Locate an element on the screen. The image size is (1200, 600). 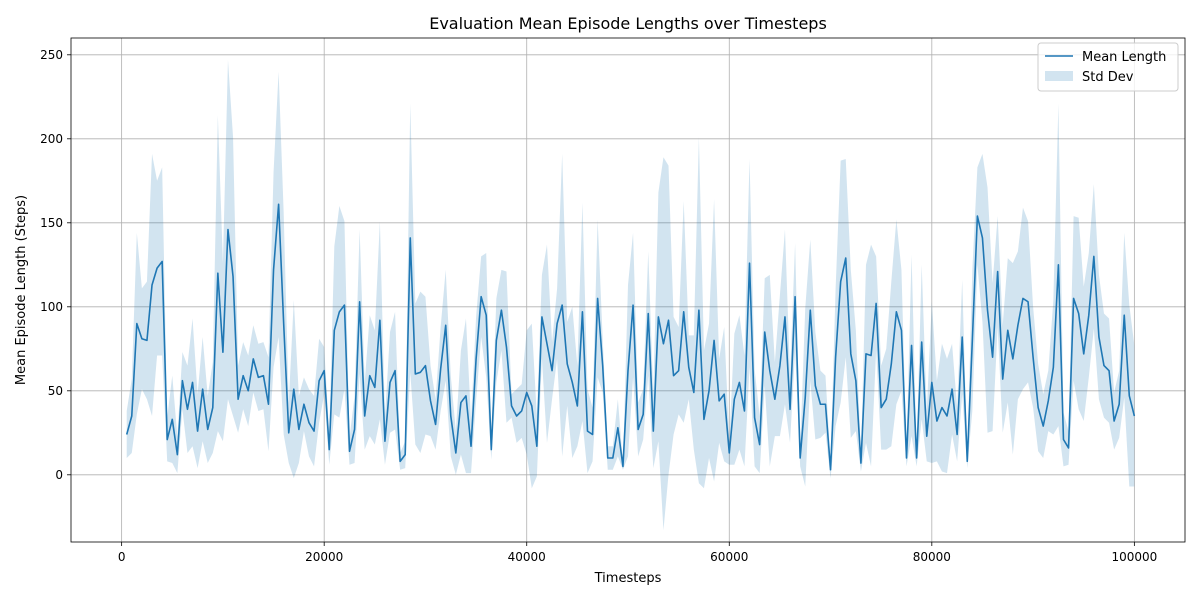
y-tick-label: 0 is located at coordinates (59, 475).